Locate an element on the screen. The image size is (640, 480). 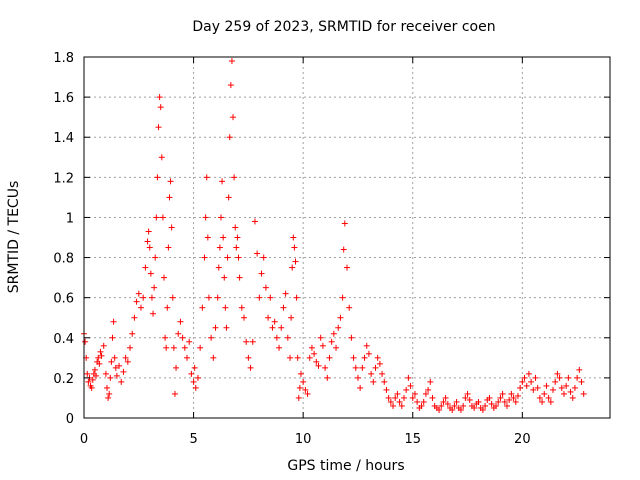
y-tick-label: 0.8 is located at coordinates (63, 259).